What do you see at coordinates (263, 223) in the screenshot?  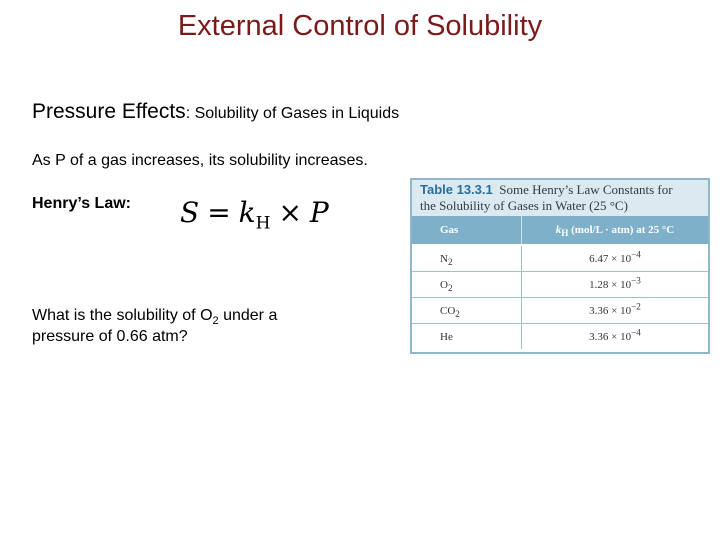 I see `formula-k-subscript: H` at bounding box center [263, 223].